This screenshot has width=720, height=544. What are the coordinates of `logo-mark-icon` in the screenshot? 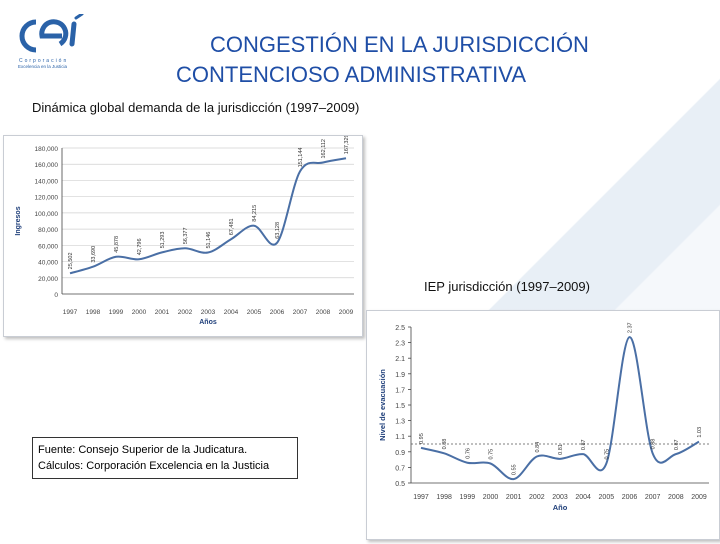 It's located at (51, 32).